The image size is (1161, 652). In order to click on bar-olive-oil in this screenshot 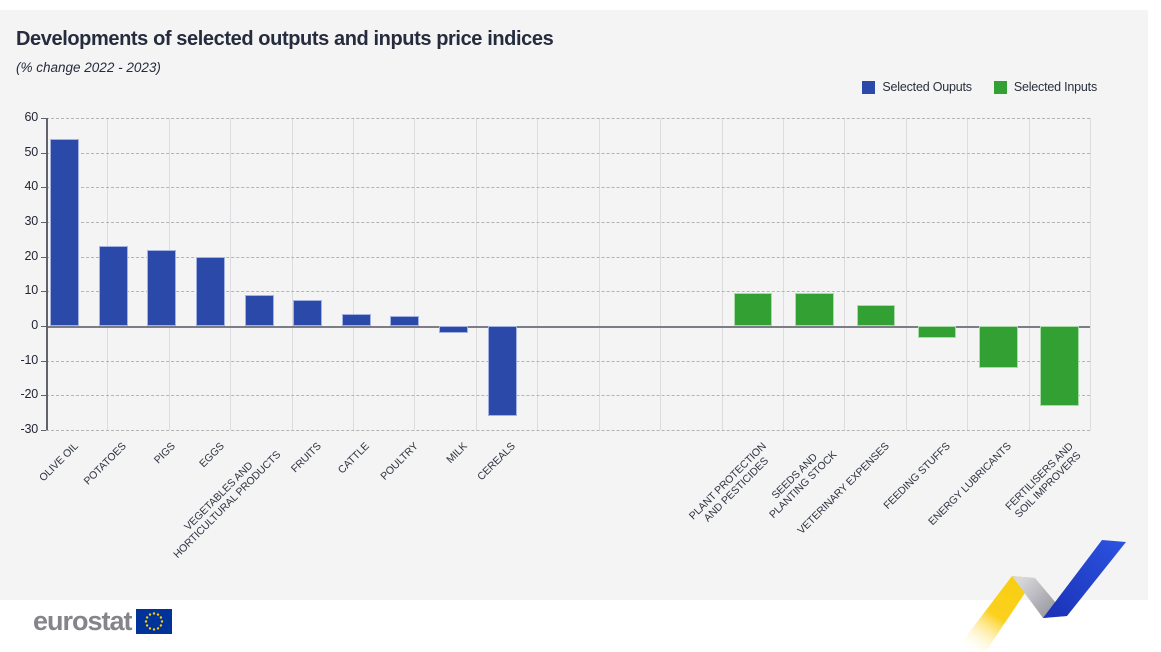, I will do `click(65, 232)`.